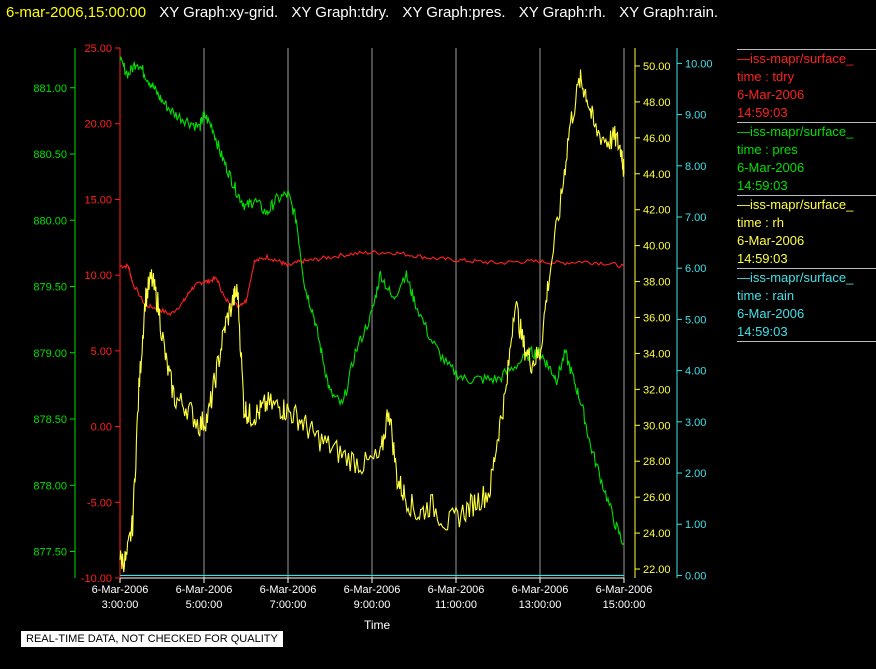 The image size is (876, 669). Describe the element at coordinates (760, 222) in the screenshot. I see `legend-variable: time : rh` at that location.